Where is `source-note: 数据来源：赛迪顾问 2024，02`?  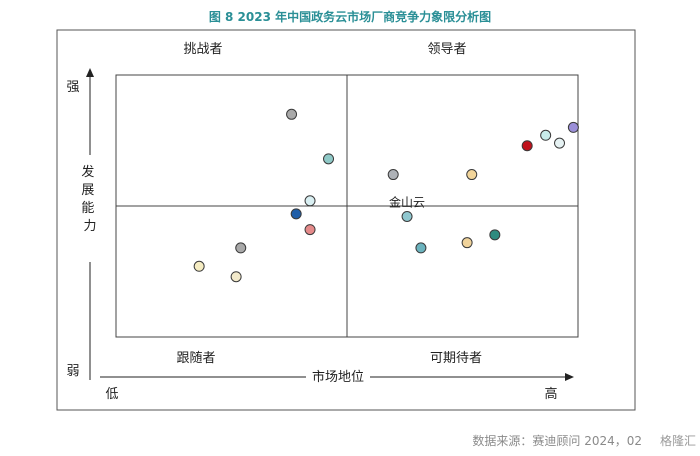 source-note: 数据来源：赛迪顾问 2024，02 is located at coordinates (557, 441).